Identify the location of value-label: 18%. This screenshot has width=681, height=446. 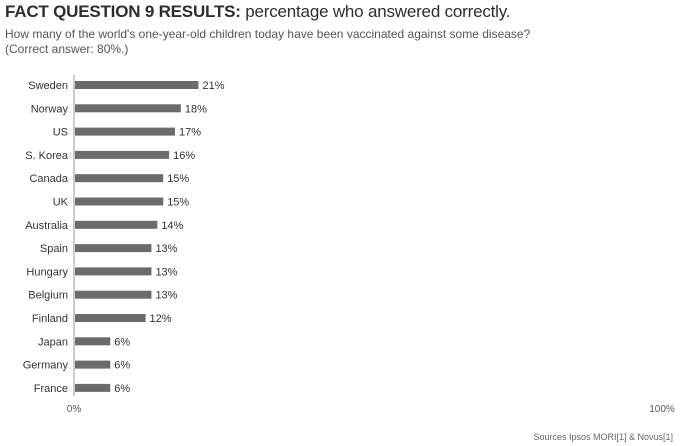
(196, 109).